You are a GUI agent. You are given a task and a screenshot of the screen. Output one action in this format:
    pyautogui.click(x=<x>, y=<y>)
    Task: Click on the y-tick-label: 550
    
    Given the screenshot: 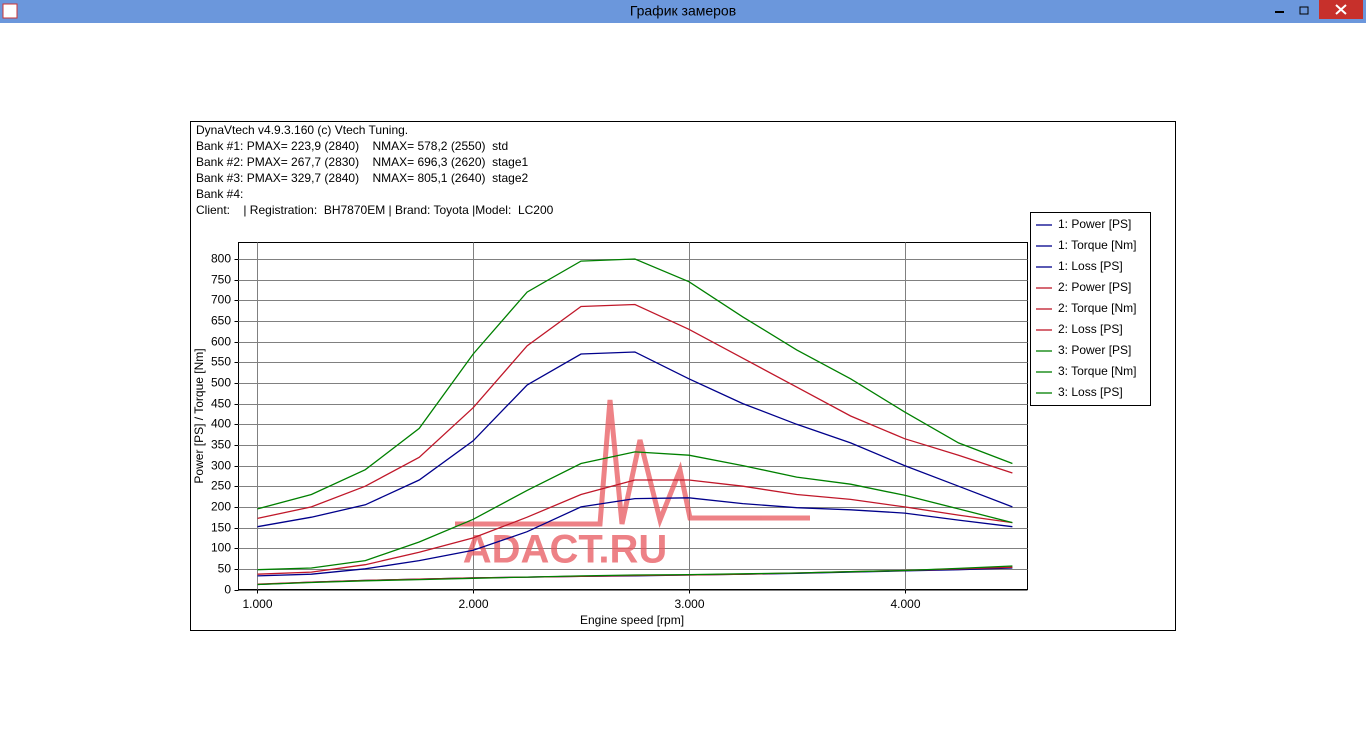 What is the action you would take?
    pyautogui.click(x=221, y=362)
    